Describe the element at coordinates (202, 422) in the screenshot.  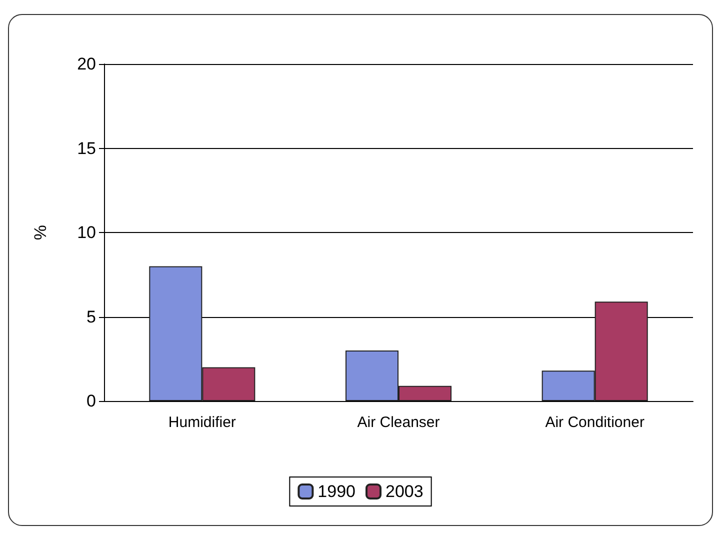
I see `x-tick-label: Humidifier` at that location.